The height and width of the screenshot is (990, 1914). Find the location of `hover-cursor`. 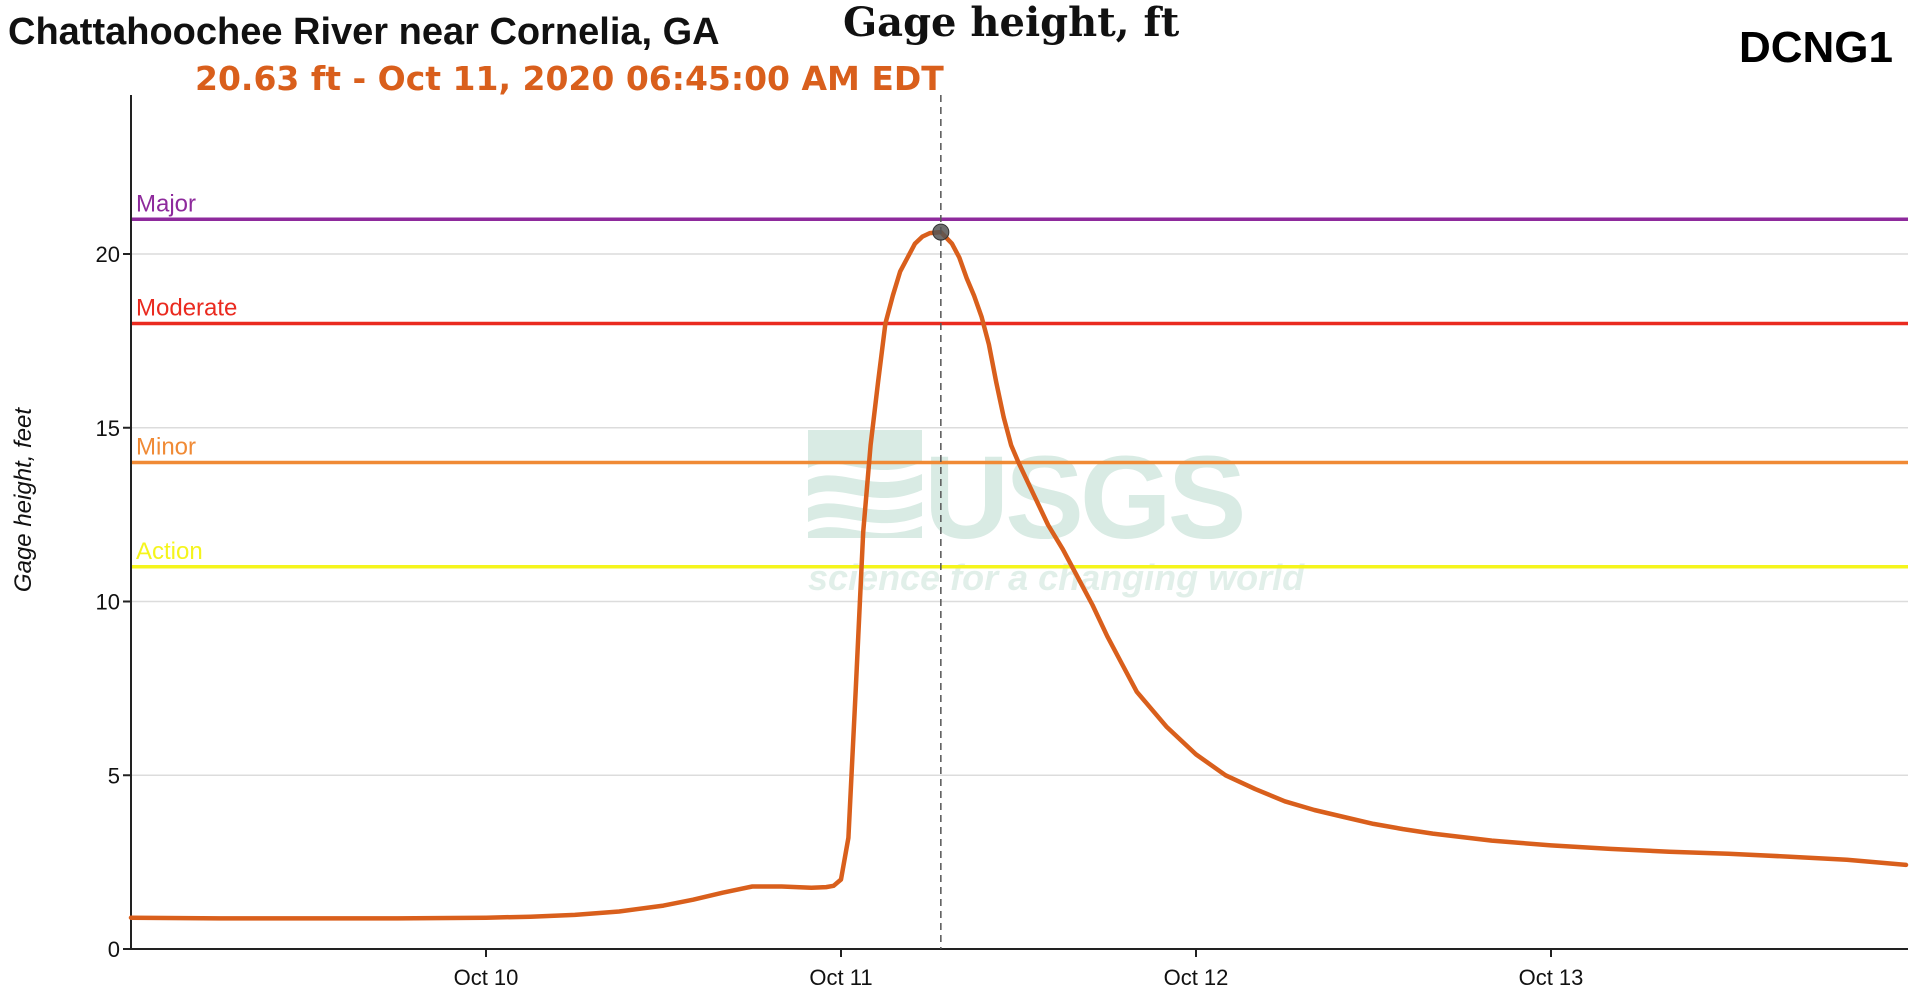

hover-cursor is located at coordinates (941, 522).